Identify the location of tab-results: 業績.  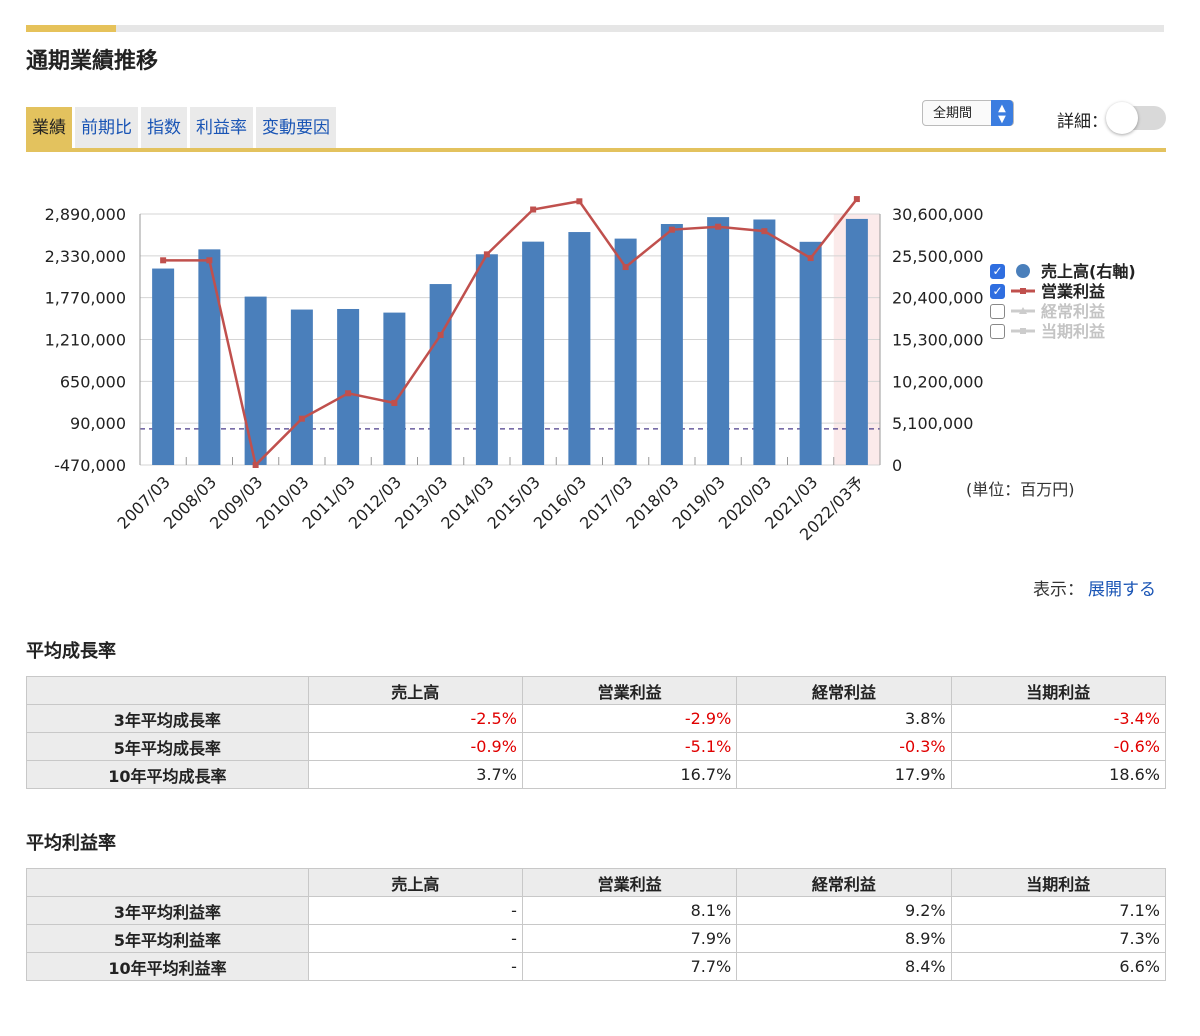
(49, 128).